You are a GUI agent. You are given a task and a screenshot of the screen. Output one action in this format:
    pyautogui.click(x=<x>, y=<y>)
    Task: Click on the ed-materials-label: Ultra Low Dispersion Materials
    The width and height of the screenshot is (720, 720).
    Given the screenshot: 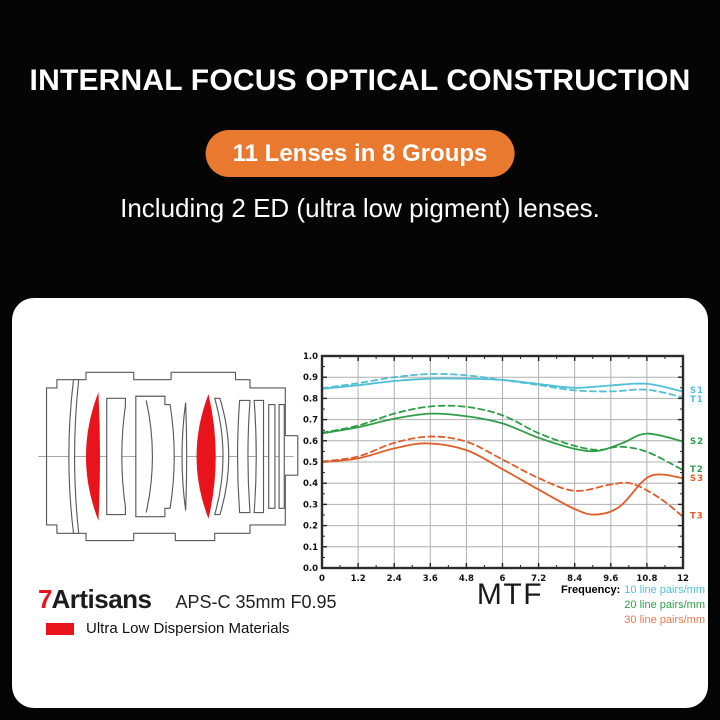 What is the action you would take?
    pyautogui.click(x=188, y=628)
    